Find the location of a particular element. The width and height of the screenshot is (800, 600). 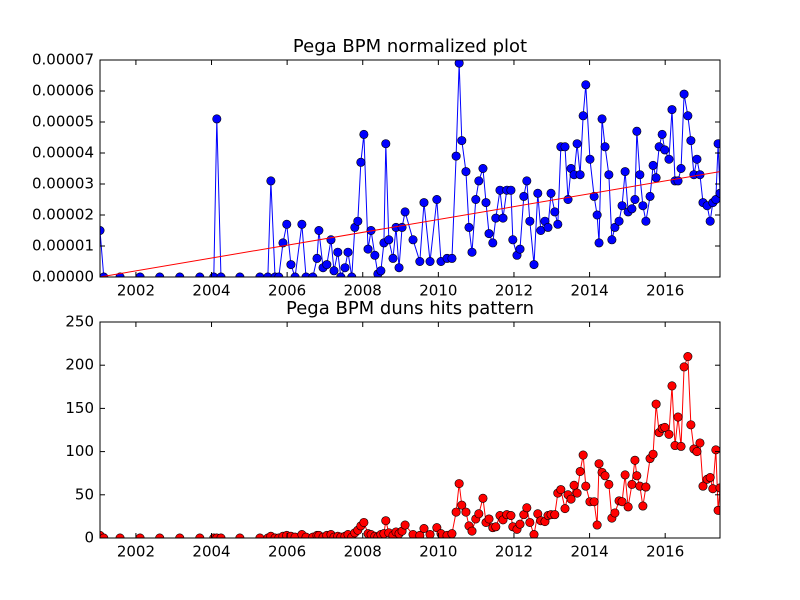

y-tick-label: 0.00005 is located at coordinates (63, 122).